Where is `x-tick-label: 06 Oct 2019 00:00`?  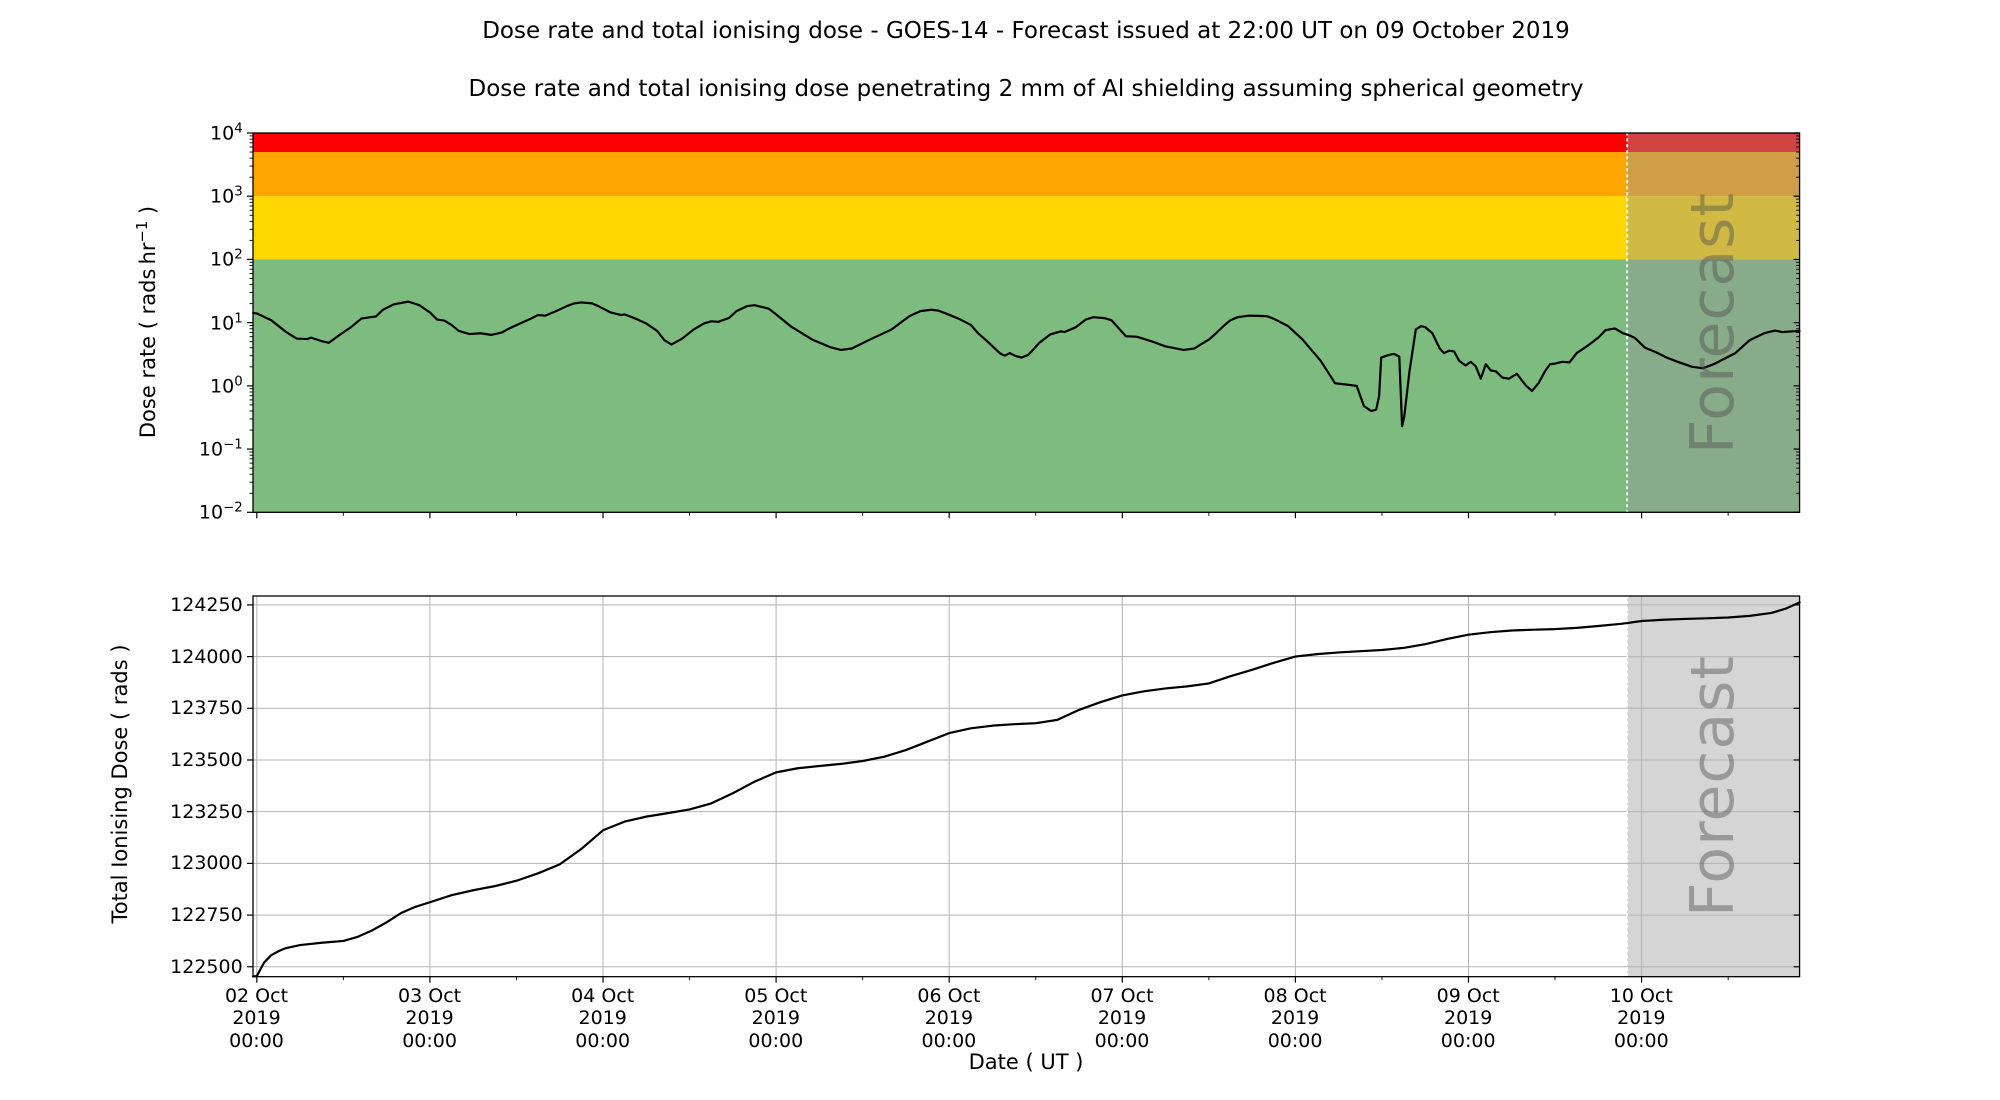 x-tick-label: 06 Oct 2019 00:00 is located at coordinates (949, 1018).